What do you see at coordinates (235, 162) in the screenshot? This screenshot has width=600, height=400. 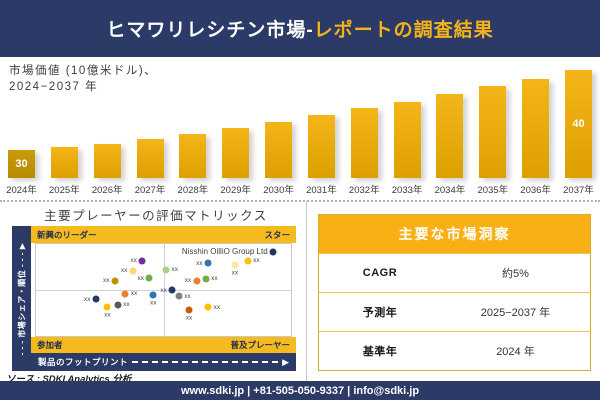 I see `bar-column: 2029年` at bounding box center [235, 162].